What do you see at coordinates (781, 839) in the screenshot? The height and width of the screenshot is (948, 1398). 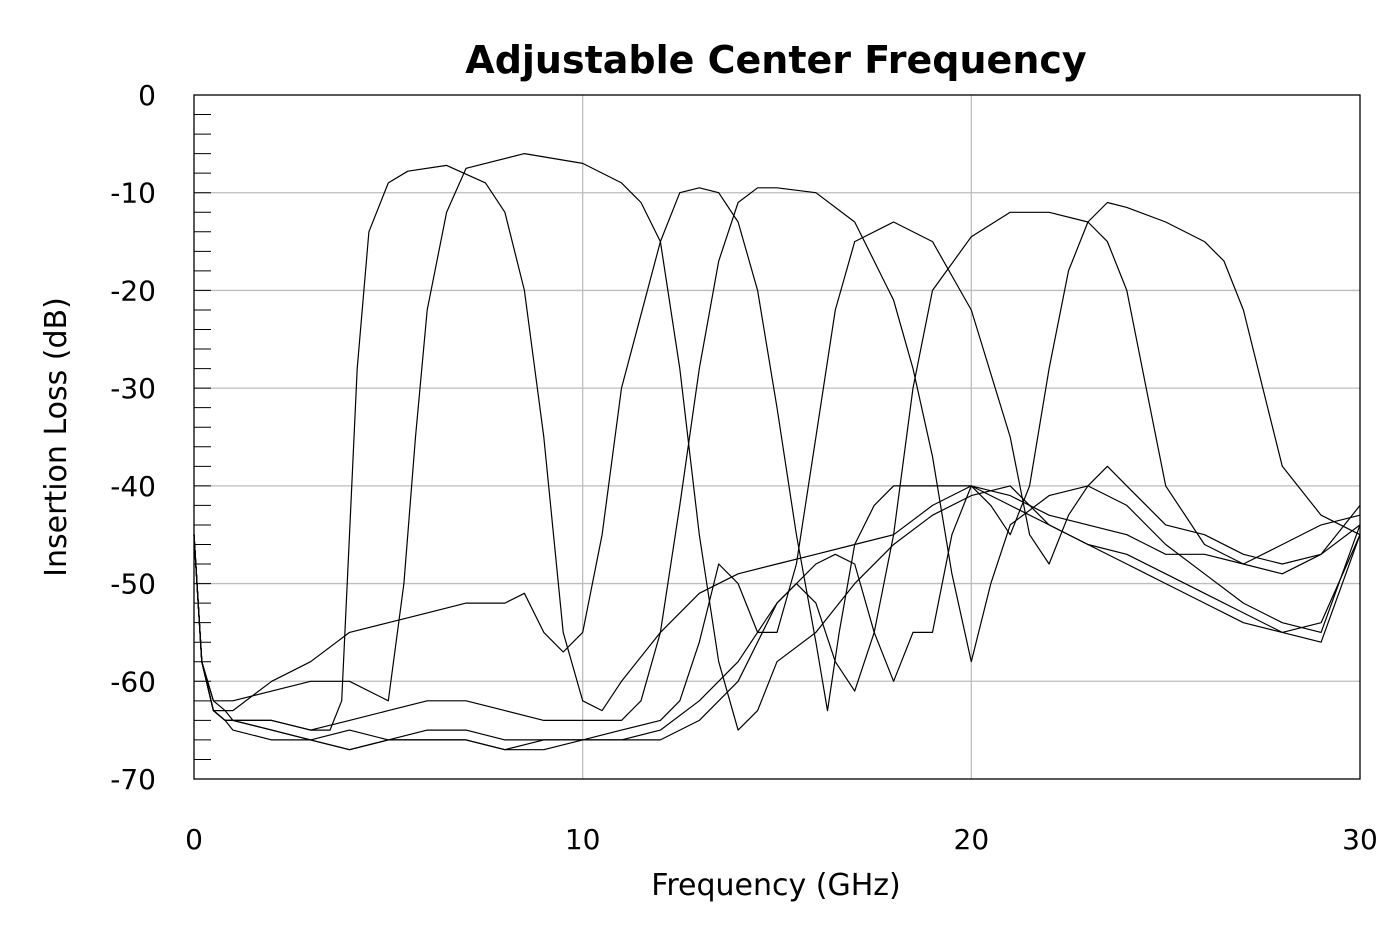 I see `x-tick-labels: 0 10 20 30` at bounding box center [781, 839].